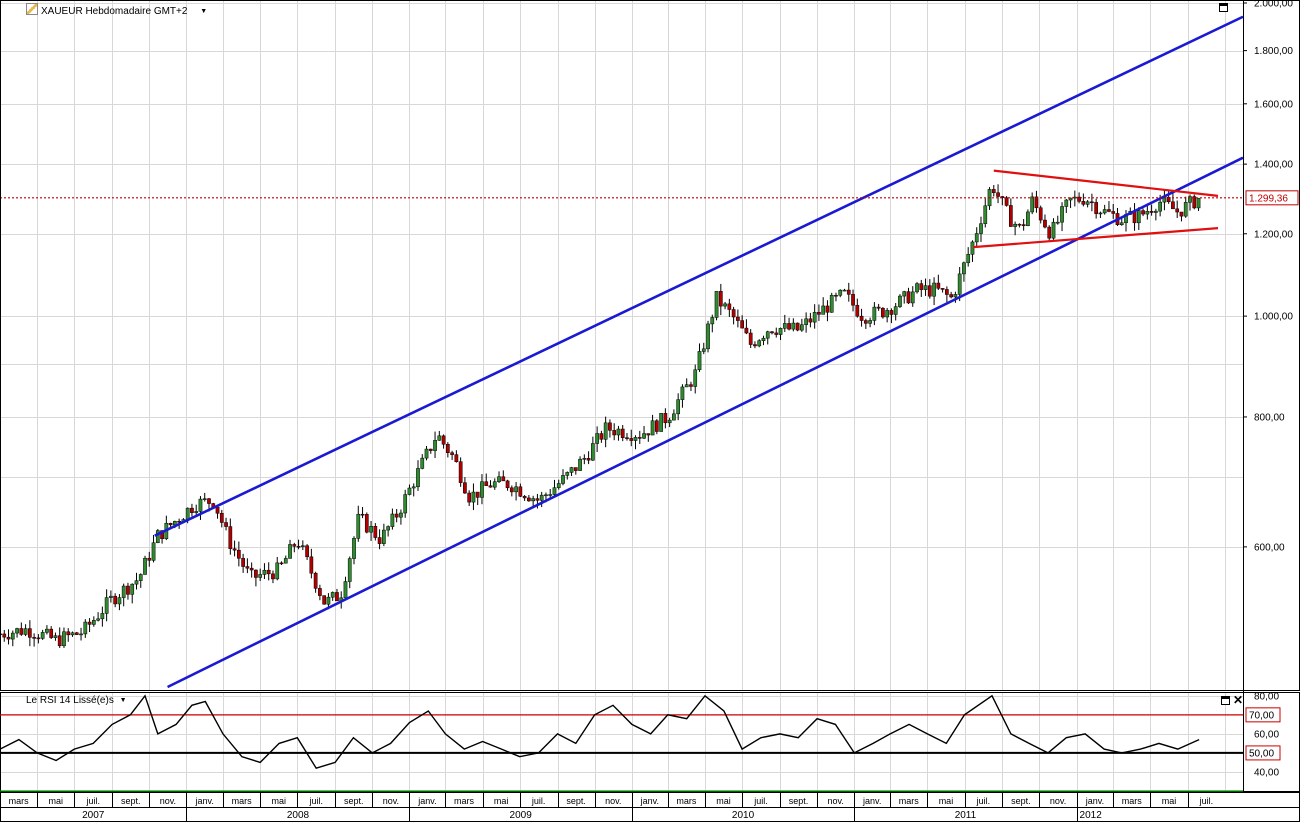 This screenshot has width=1300, height=827. Describe the element at coordinates (1269, 547) in the screenshot. I see `y-tick-label: 600,00` at that location.